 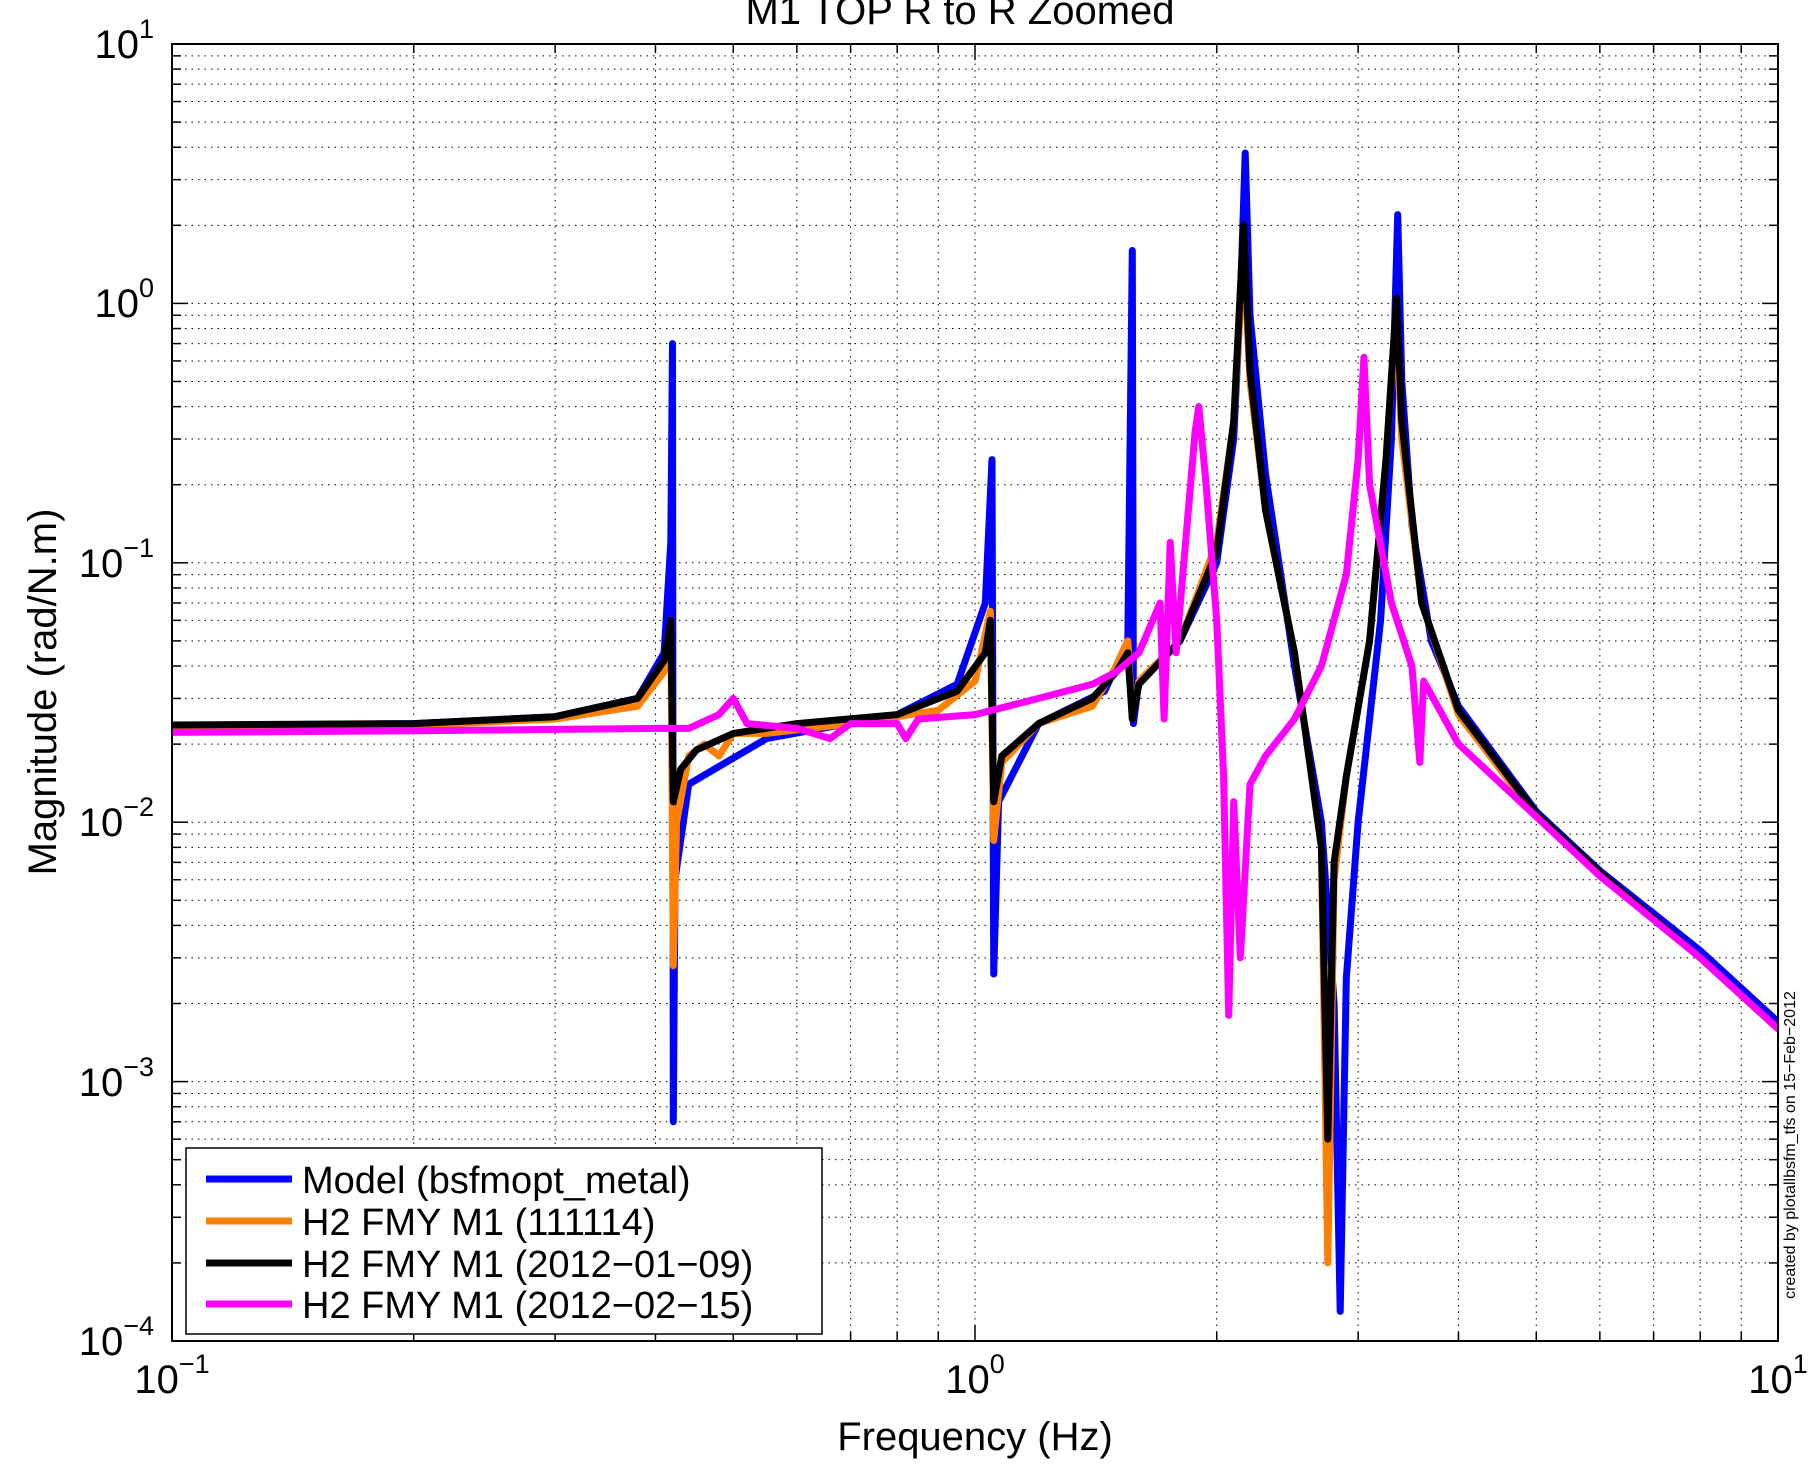 I want to click on y-tick-label-4: 10⁻², so click(x=116, y=818).